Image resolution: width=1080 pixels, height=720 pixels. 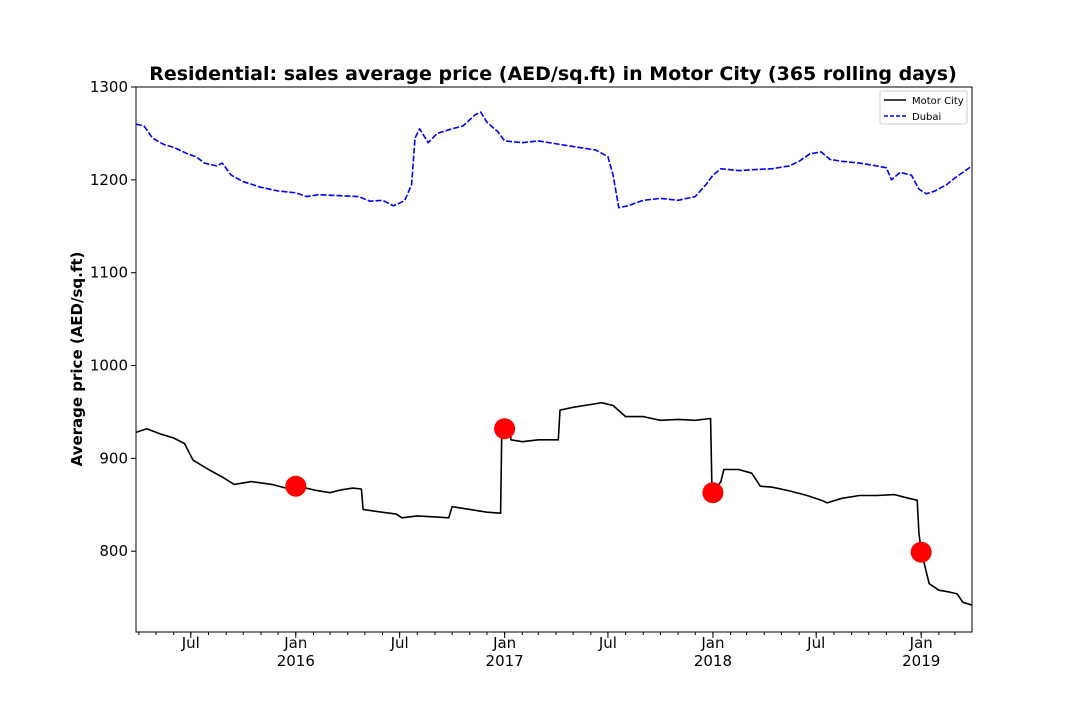 What do you see at coordinates (926, 117) in the screenshot?
I see `legend-label-dubai: Dubai` at bounding box center [926, 117].